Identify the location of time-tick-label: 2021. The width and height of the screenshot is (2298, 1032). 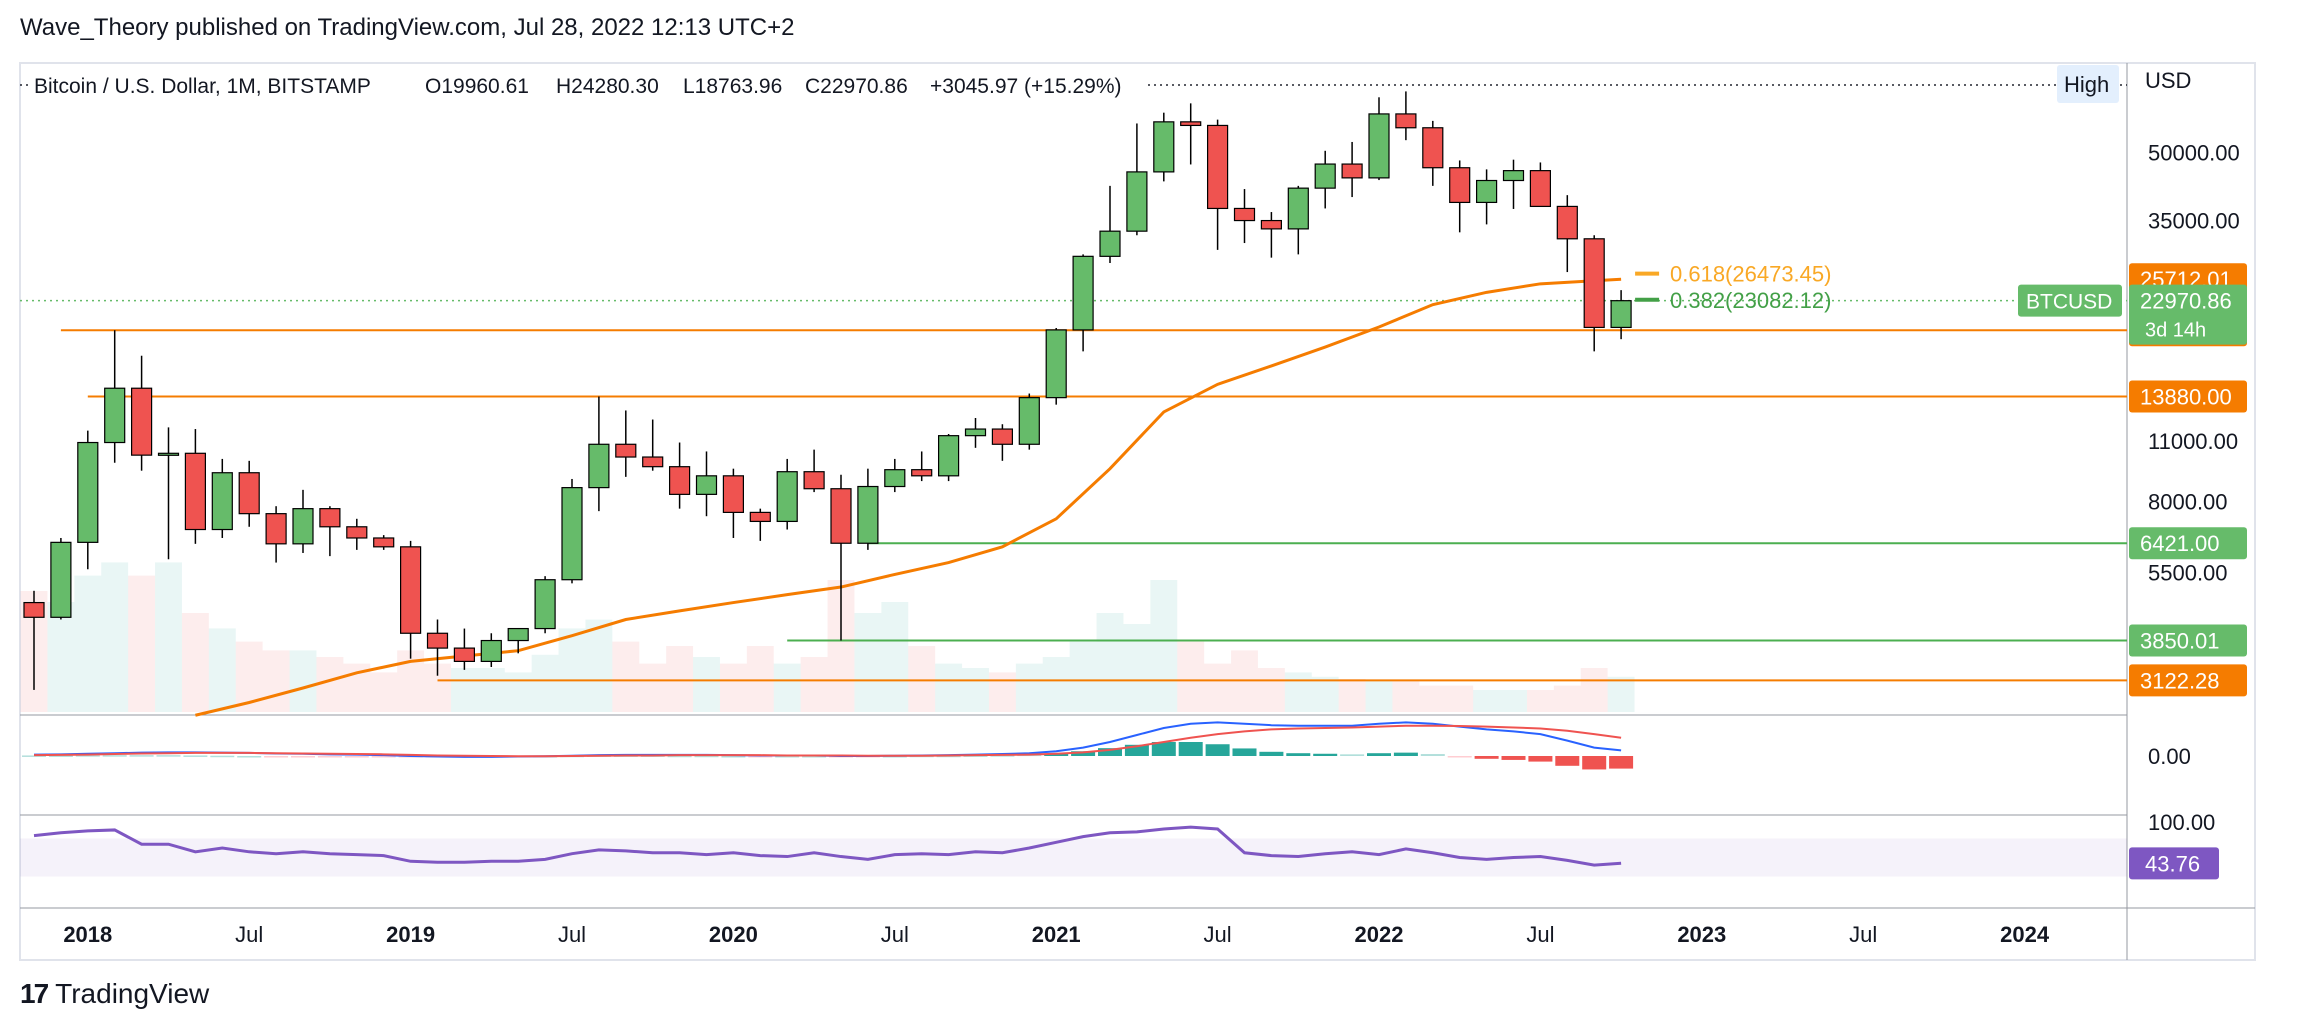
(1056, 934).